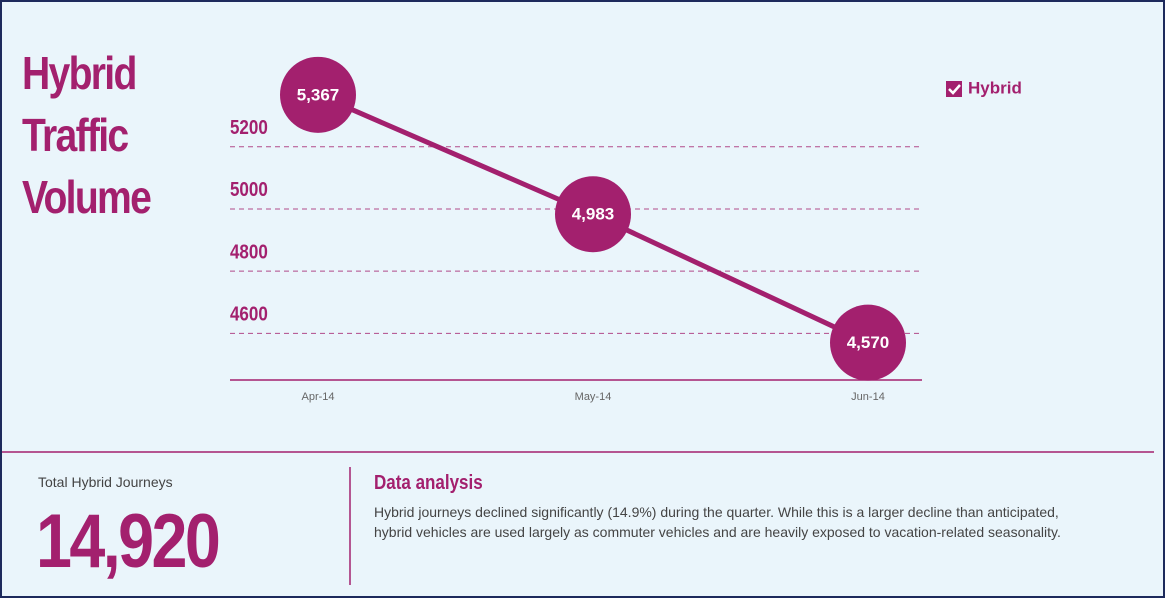 Image resolution: width=1165 pixels, height=598 pixels. Describe the element at coordinates (249, 189) in the screenshot. I see `y-tick-label: 5000` at that location.